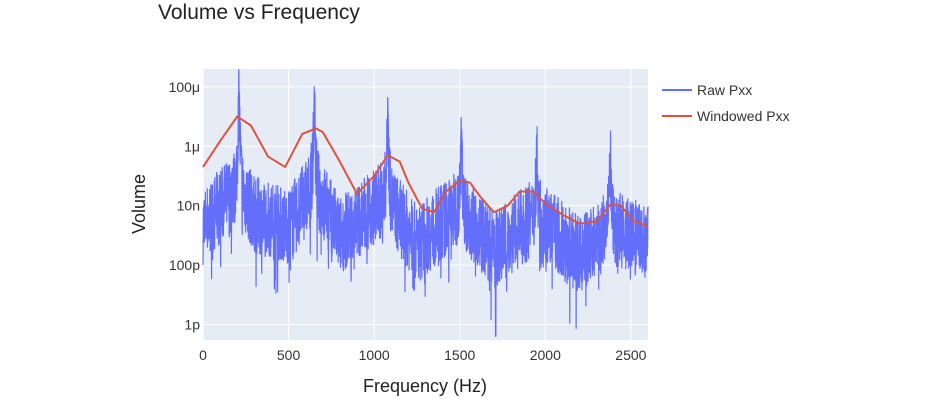  What do you see at coordinates (192, 324) in the screenshot?
I see `y-tick-label: 1p` at bounding box center [192, 324].